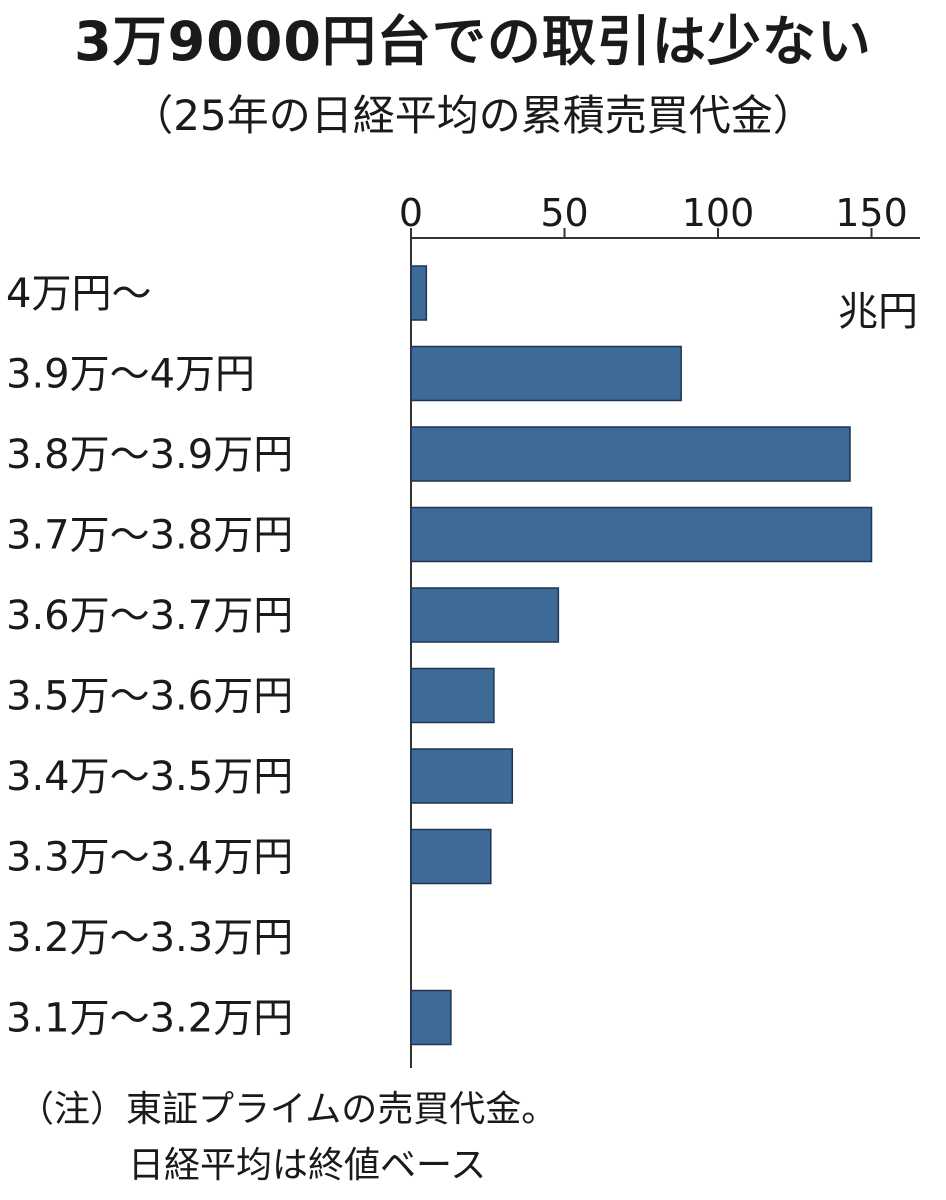 The width and height of the screenshot is (946, 1200). I want to click on x-tick-label: 150, so click(871, 213).